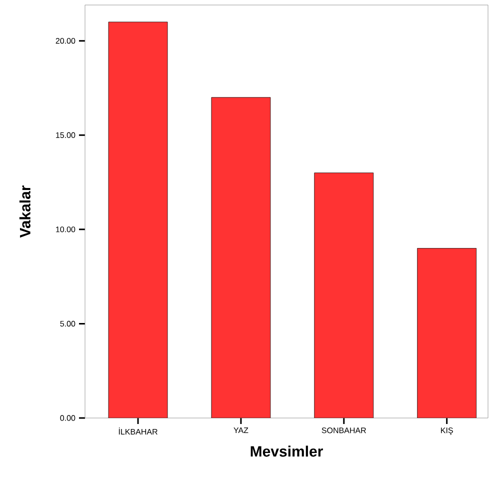 The height and width of the screenshot is (487, 492). What do you see at coordinates (138, 431) in the screenshot?
I see `x-tick-label: İLKBAHAR` at bounding box center [138, 431].